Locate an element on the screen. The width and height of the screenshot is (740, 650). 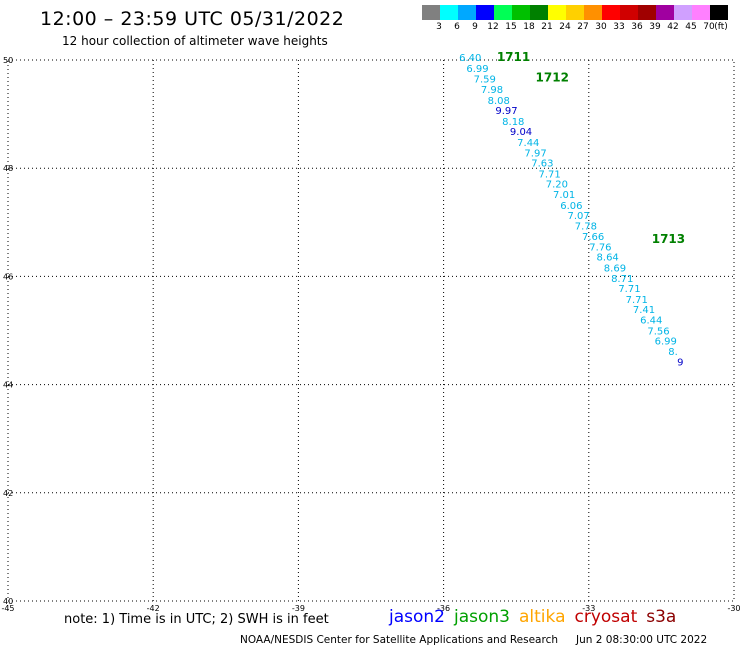
latitude-tick-label: 46 is located at coordinates (8, 276).